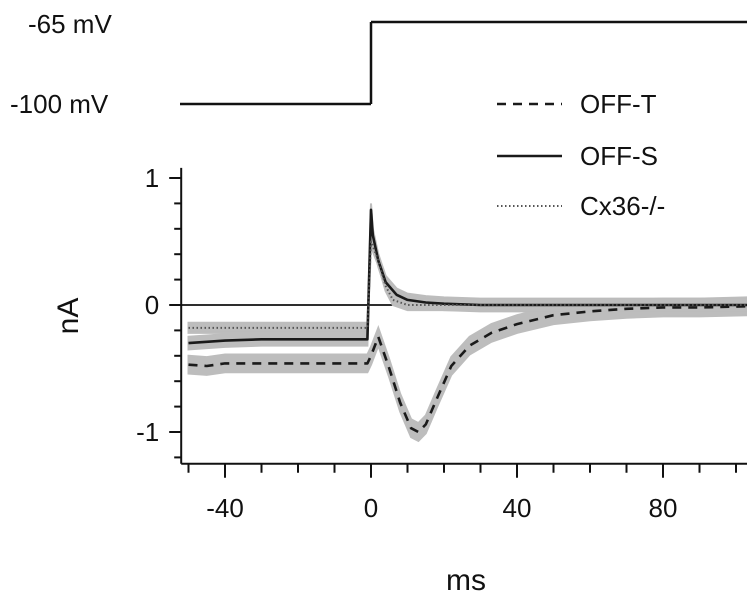  I want to click on error-band-cx36-, so click(467, 285).